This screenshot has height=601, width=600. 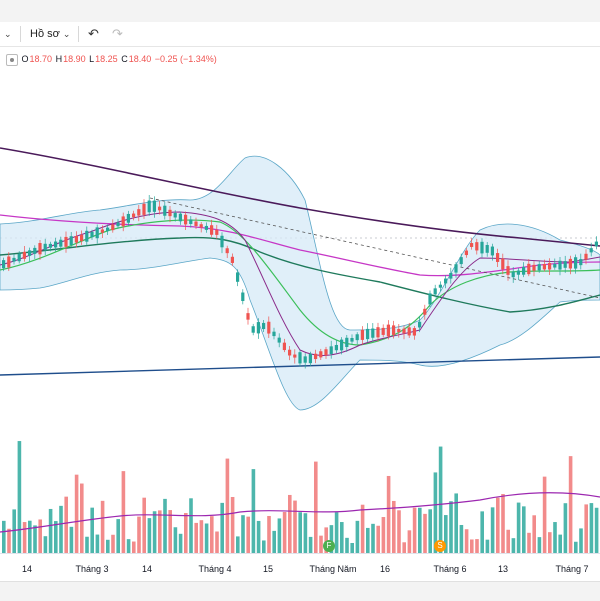 I want to click on profile-dropdown: Hồ sơ ⌄, so click(x=50, y=34).